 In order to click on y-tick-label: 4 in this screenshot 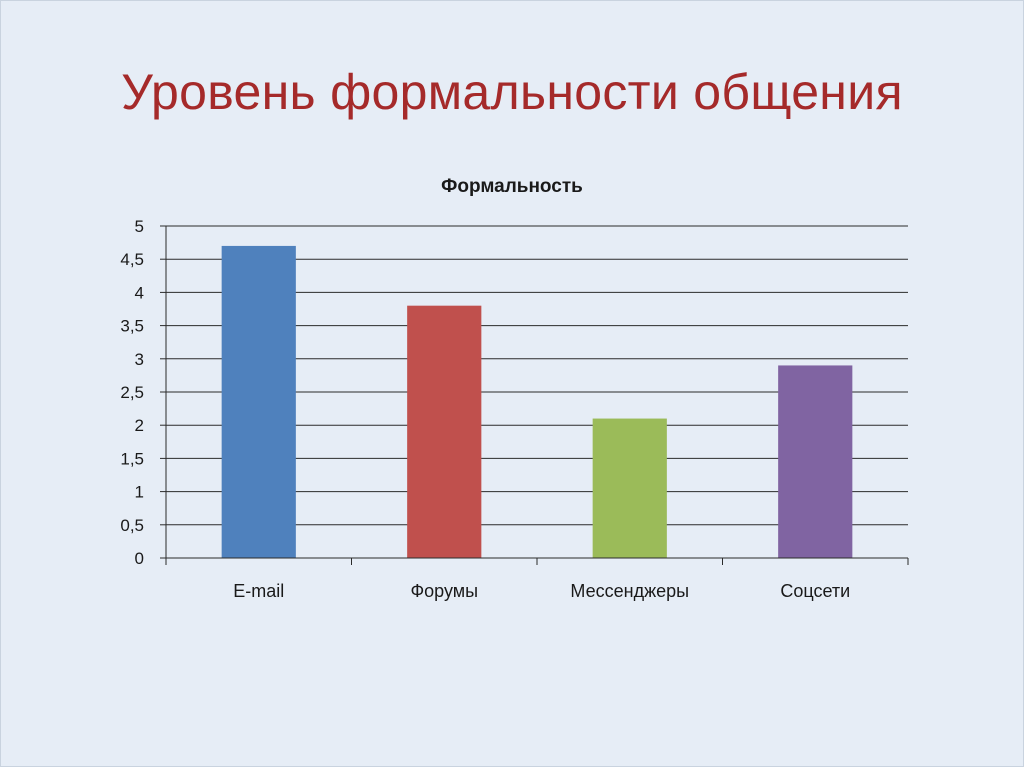, I will do `click(139, 292)`.